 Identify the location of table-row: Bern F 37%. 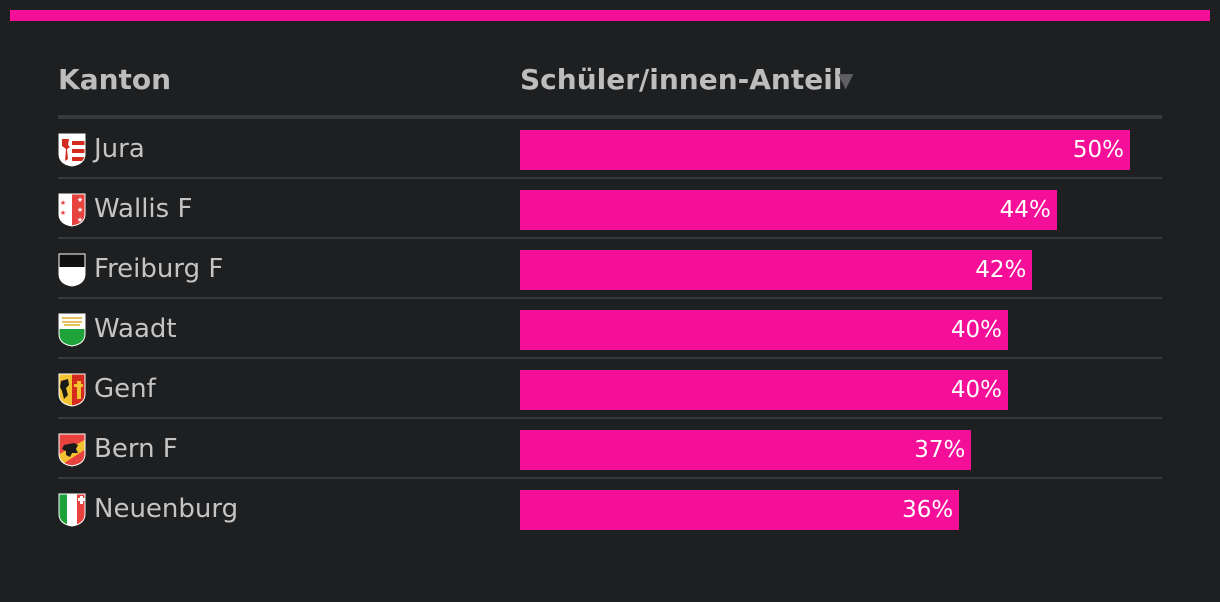
(610, 449).